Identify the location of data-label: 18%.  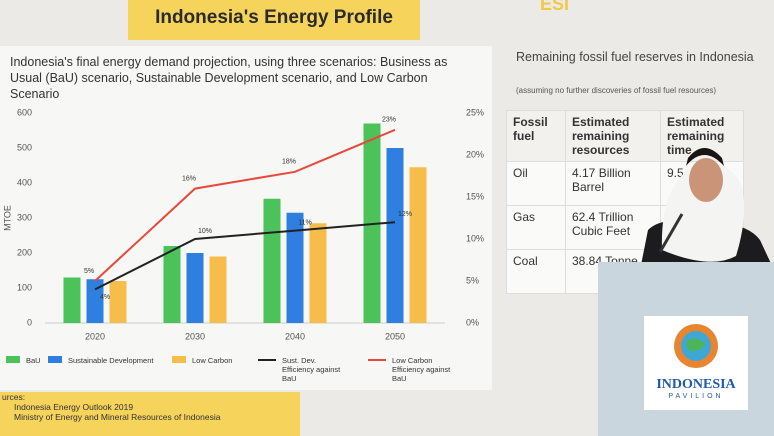
(289, 162).